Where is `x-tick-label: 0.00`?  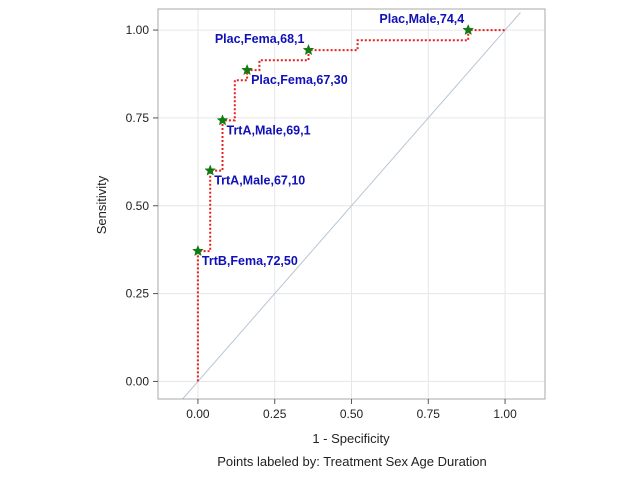
x-tick-label: 0.00 is located at coordinates (198, 414).